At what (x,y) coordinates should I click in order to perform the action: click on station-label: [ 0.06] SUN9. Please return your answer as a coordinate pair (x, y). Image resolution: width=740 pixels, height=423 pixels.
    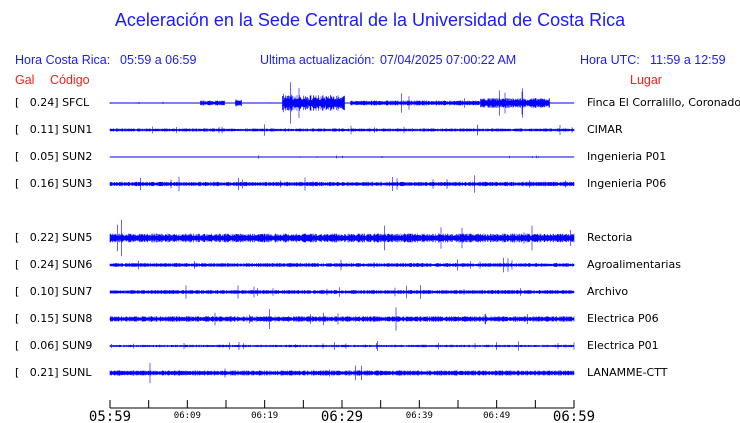
    Looking at the image, I should click on (53, 345).